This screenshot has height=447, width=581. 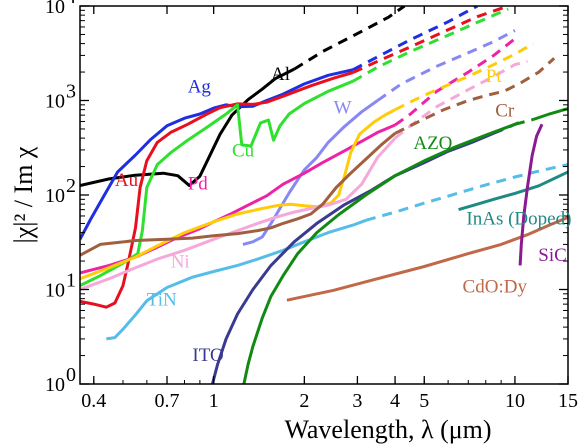 What do you see at coordinates (71, 92) in the screenshot?
I see `y-tick-exponent: 3` at bounding box center [71, 92].